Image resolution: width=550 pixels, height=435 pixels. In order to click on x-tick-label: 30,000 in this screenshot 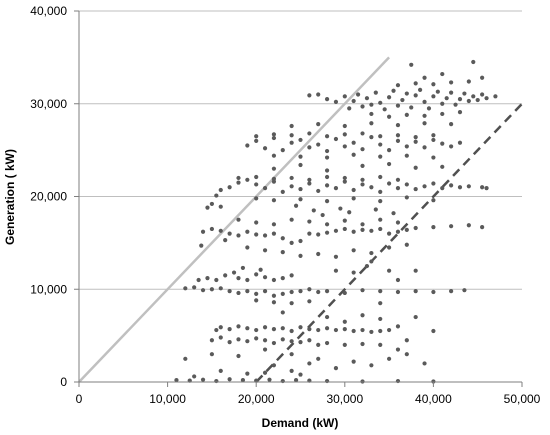, I will do `click(344, 399)`.